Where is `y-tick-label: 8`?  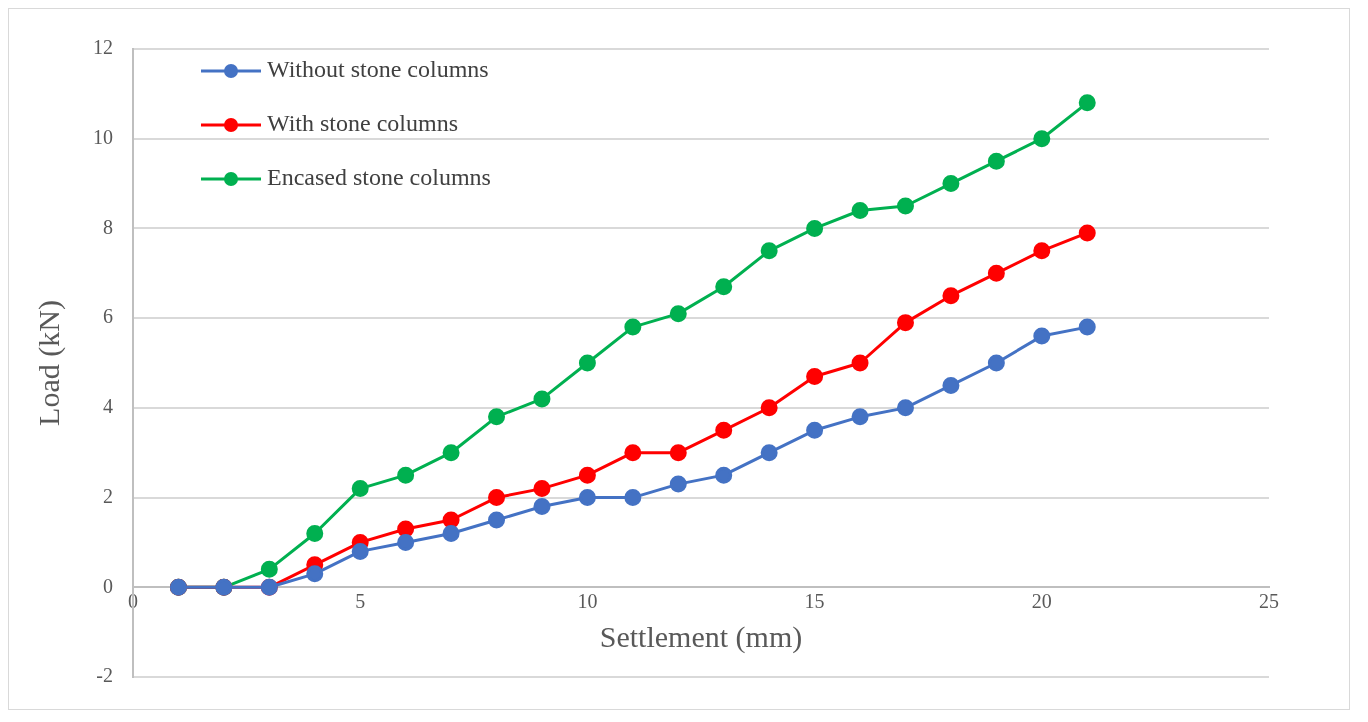 y-tick-label: 8 is located at coordinates (108, 226).